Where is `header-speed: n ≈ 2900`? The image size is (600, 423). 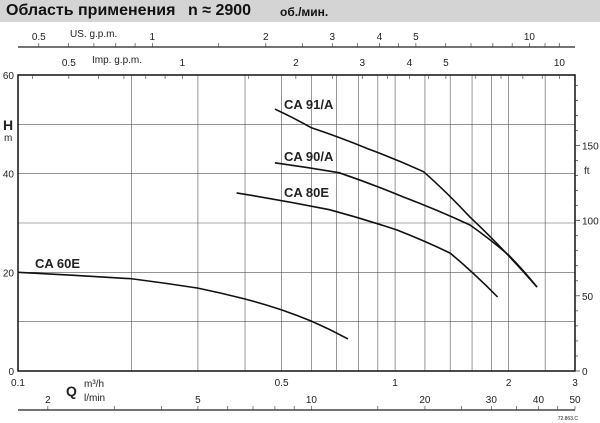
header-speed: n ≈ 2900 is located at coordinates (220, 10).